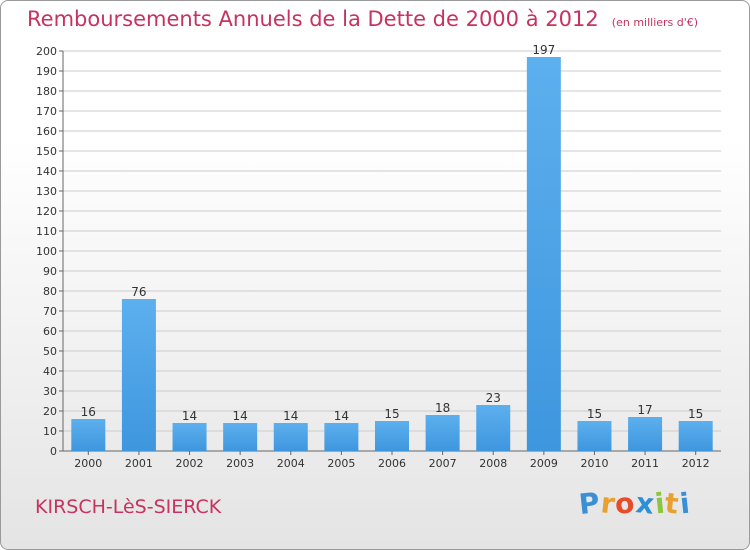  Describe the element at coordinates (634, 506) in the screenshot. I see `proxiti-logo: Proxiti` at that location.